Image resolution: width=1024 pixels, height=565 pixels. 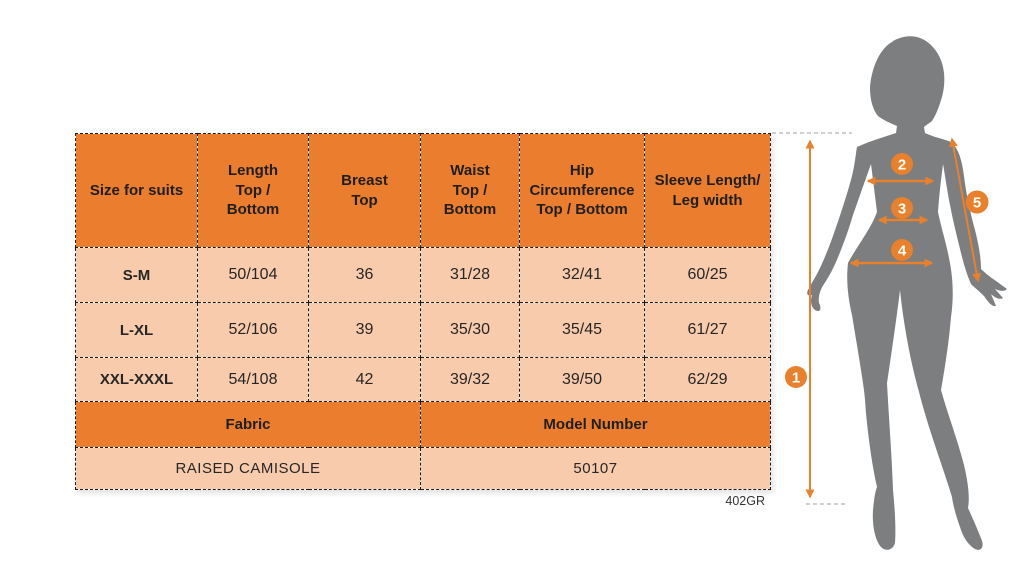 I want to click on fabric-header-row: Fabric Model Number, so click(x=423, y=424).